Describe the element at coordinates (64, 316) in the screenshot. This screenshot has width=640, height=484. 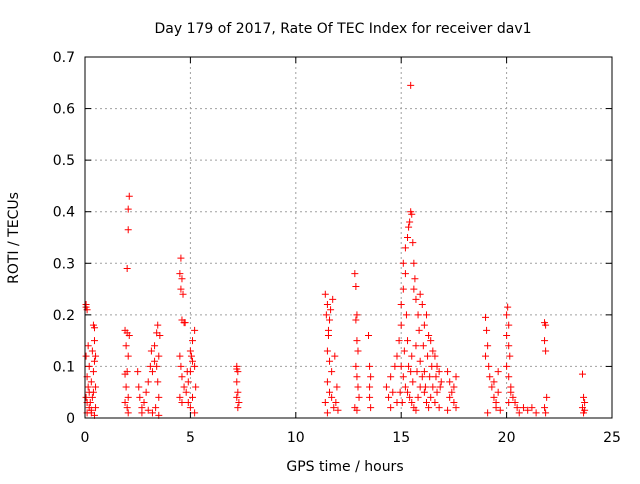
I see `y-tick-label: 0.2` at that location.